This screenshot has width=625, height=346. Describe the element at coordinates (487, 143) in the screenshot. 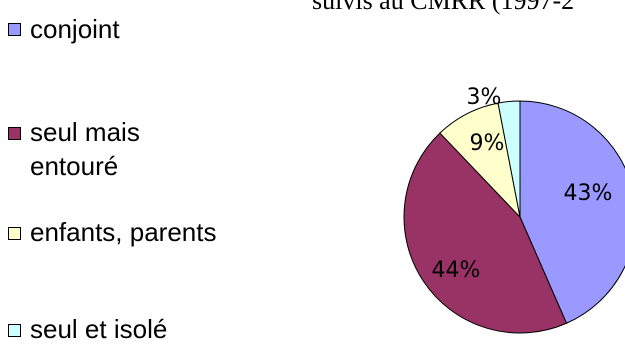

I see `pie-label-2: 9%` at that location.